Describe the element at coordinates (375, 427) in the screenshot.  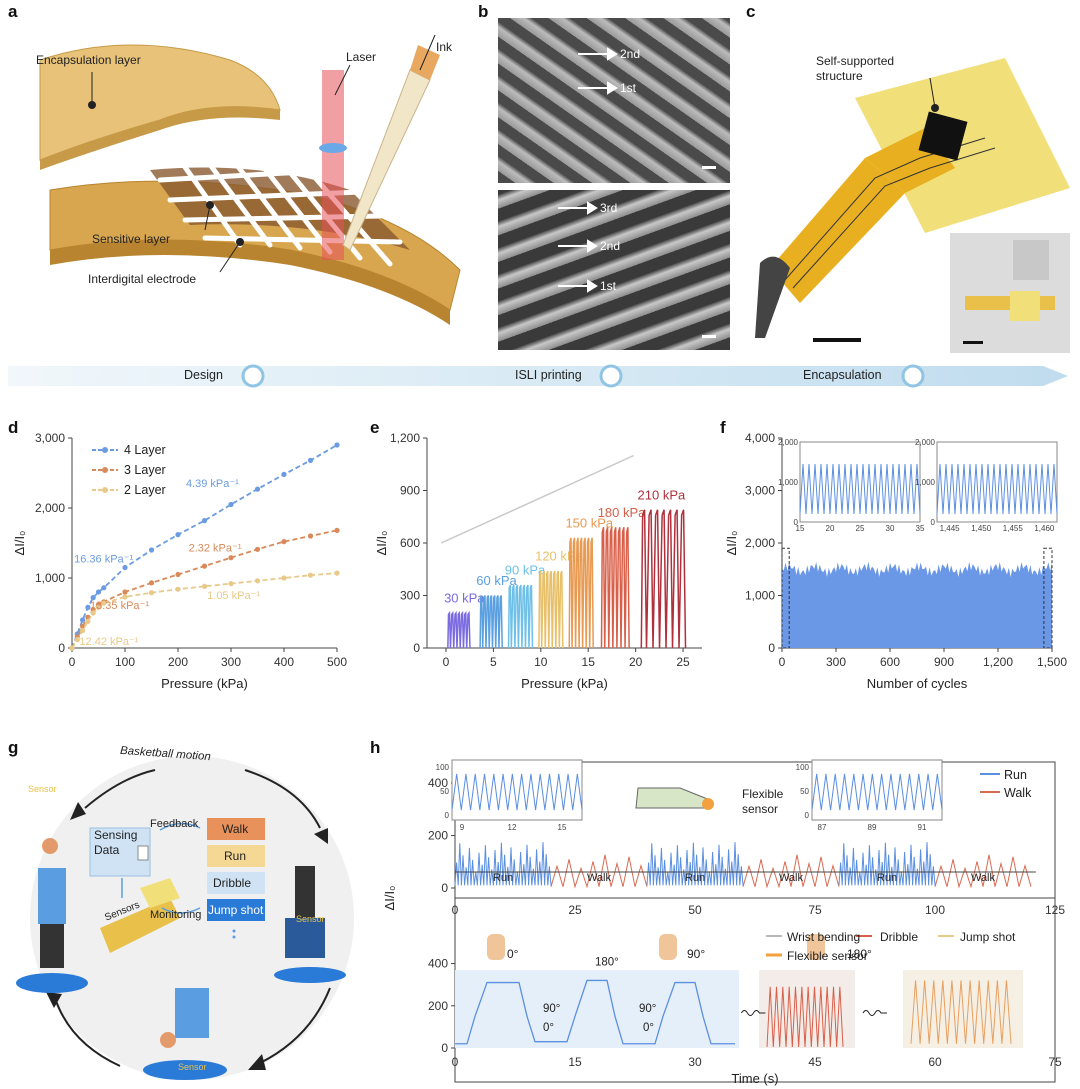
I see `panel-label-e: e` at that location.